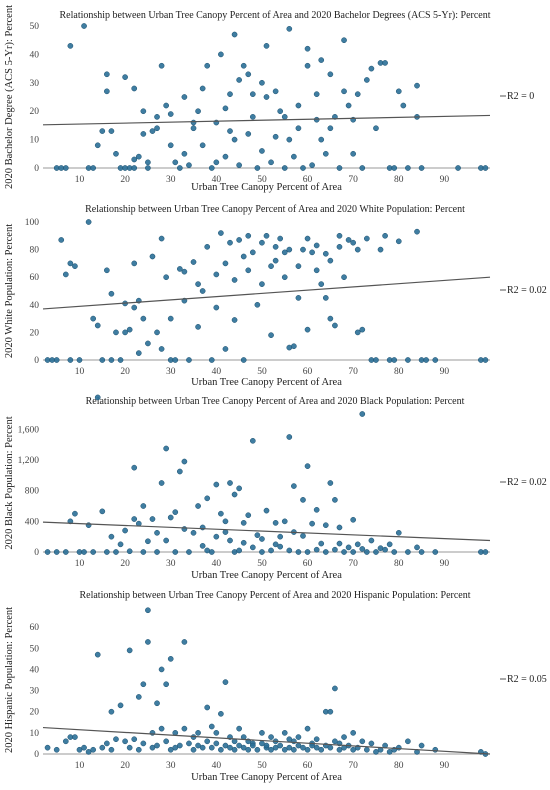 The height and width of the screenshot is (790, 550). I want to click on x-tick-label: 20, so click(125, 766).